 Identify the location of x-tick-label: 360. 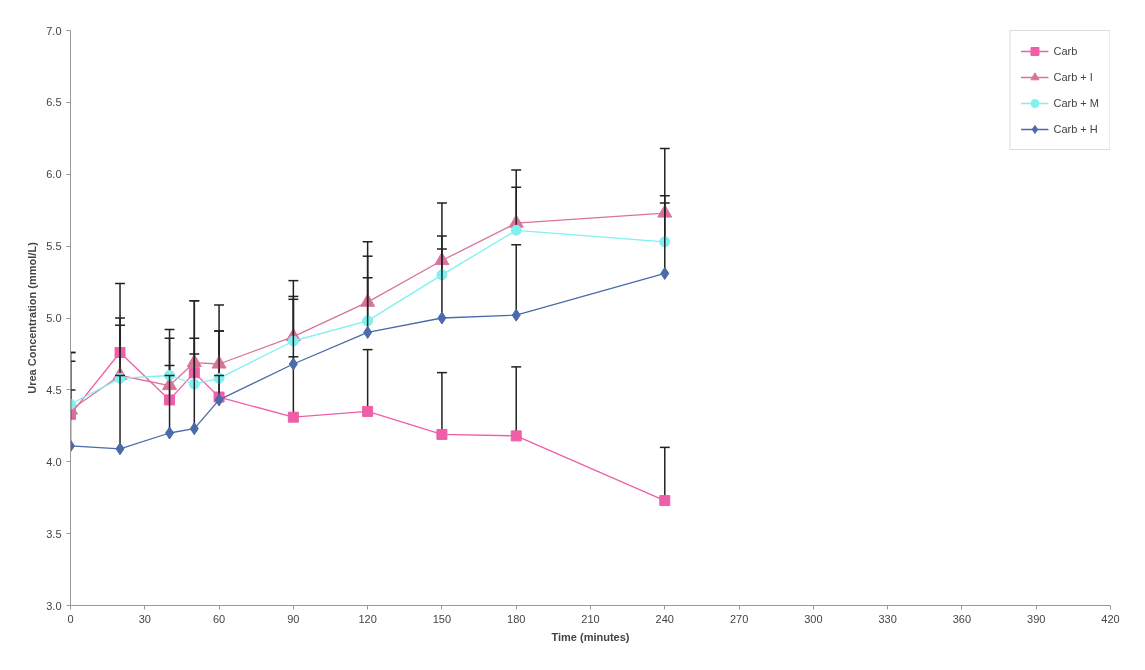
(962, 618).